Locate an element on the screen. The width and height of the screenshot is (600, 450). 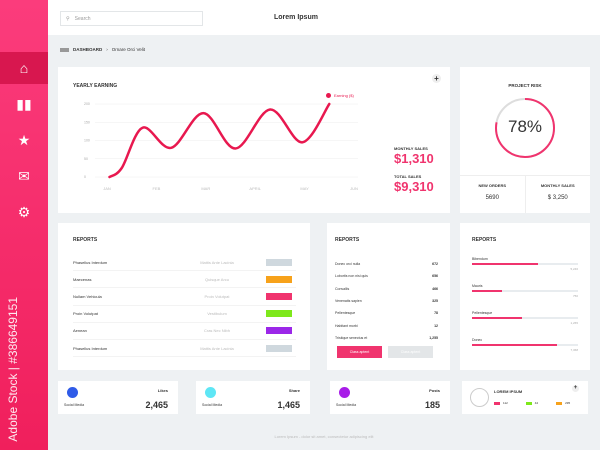
monthly-sales-label: MONTHLY SALES is located at coordinates (411, 148).